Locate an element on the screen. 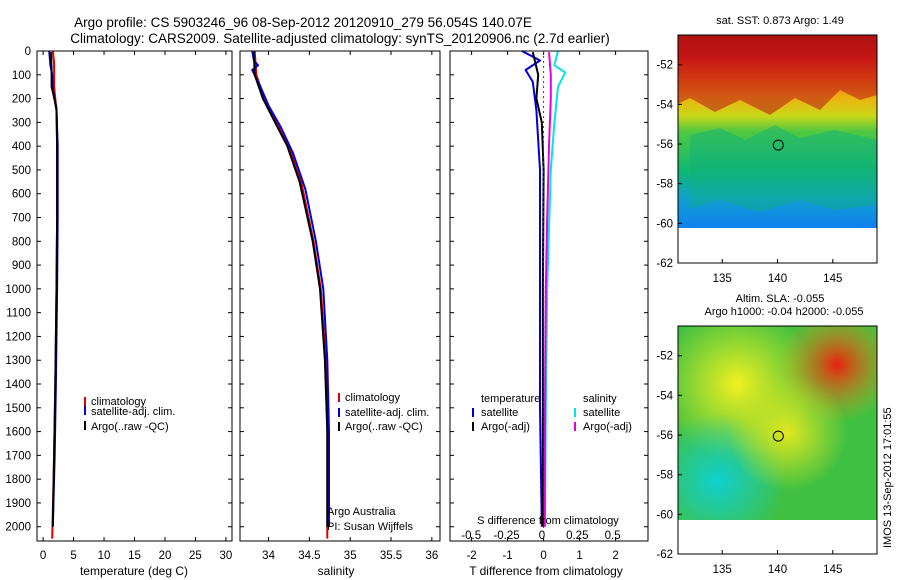 The height and width of the screenshot is (580, 900). top-x-tick-label: -0.25 is located at coordinates (506, 536).